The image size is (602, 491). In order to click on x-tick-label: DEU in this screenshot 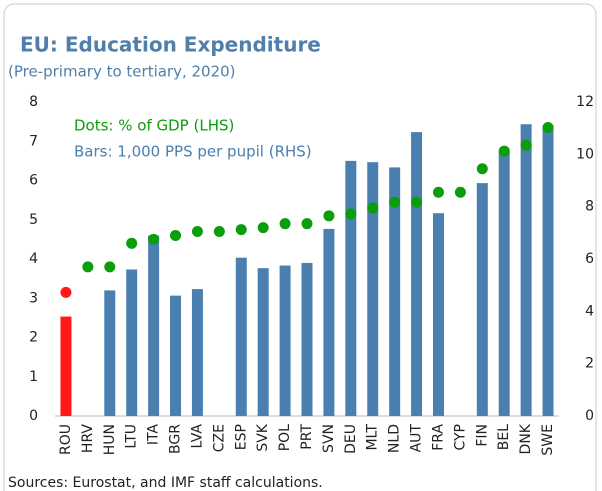, I will do `click(351, 439)`.